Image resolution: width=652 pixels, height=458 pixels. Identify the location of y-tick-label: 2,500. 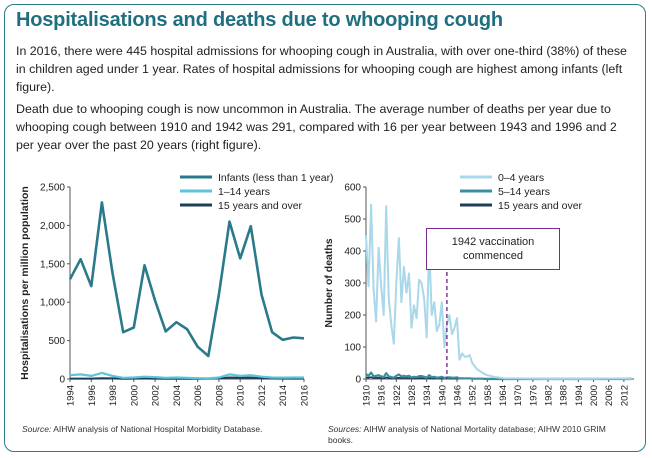
(52, 188).